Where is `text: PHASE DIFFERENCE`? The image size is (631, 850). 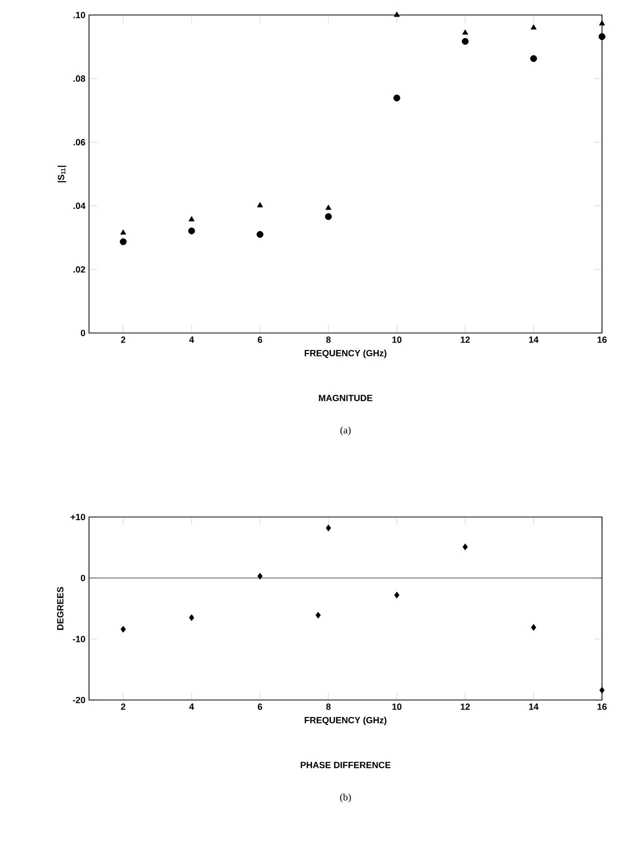
text: PHASE DIFFERENCE is located at coordinates (345, 765).